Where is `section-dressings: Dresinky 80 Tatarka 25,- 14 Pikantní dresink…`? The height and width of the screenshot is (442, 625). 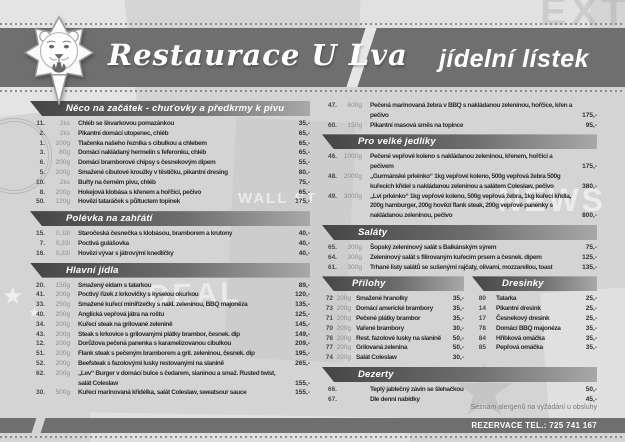
section-dressings: Dresinky 80 Tatarka 25,- 14 Pikantní dresink… is located at coordinates (534, 319).